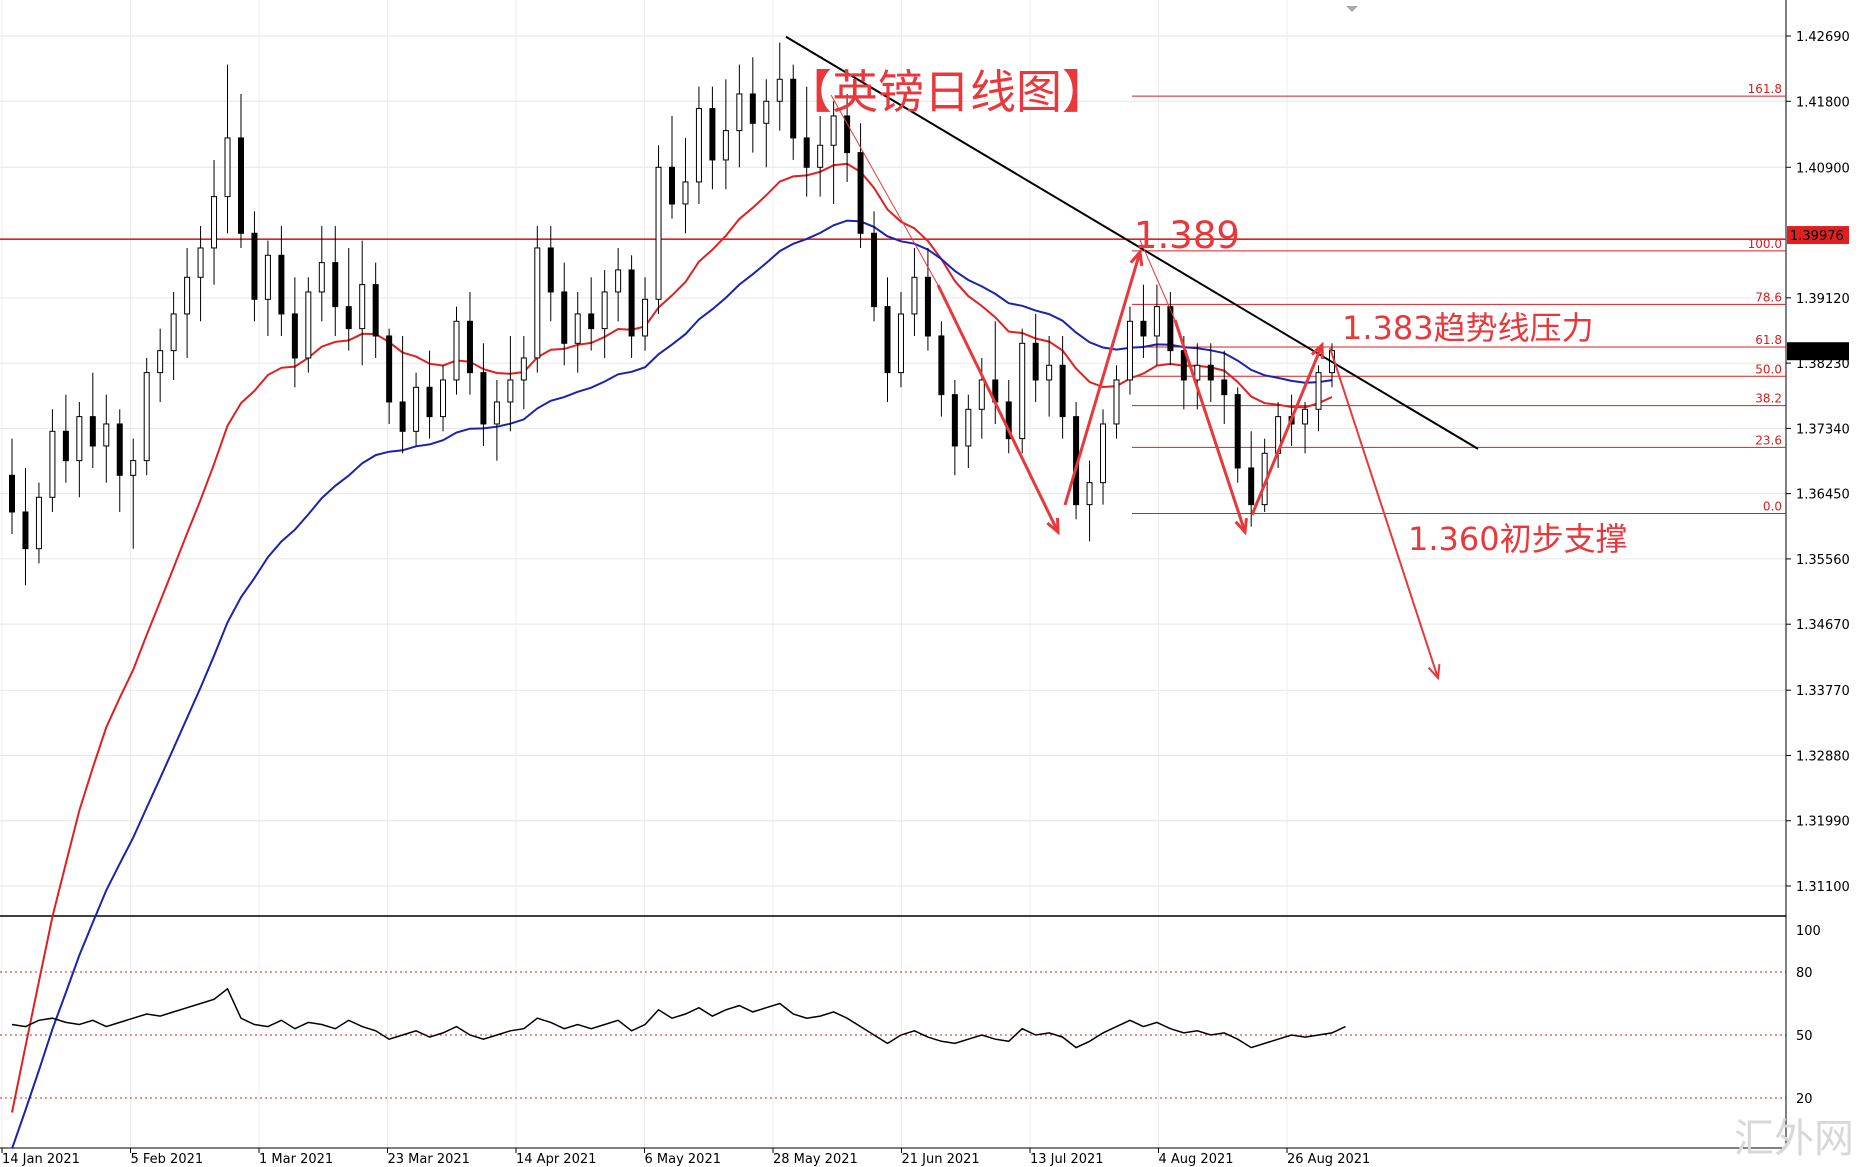  What do you see at coordinates (1772, 506) in the screenshot?
I see `fib-level-label: 0.0` at bounding box center [1772, 506].